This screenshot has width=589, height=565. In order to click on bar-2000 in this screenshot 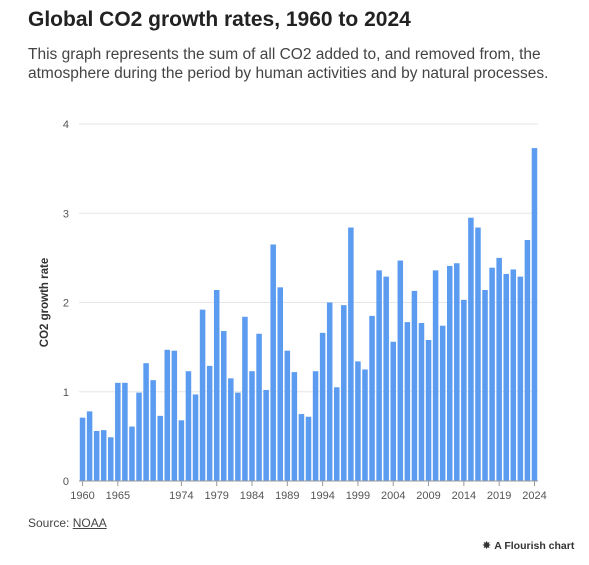, I will do `click(365, 425)`.